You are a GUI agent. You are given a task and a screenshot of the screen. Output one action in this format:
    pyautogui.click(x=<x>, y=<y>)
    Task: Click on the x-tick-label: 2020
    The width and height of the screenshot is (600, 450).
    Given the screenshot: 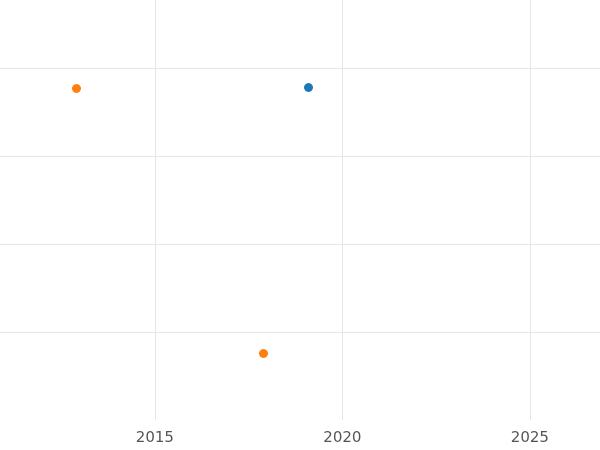 What is the action you would take?
    pyautogui.click(x=342, y=437)
    